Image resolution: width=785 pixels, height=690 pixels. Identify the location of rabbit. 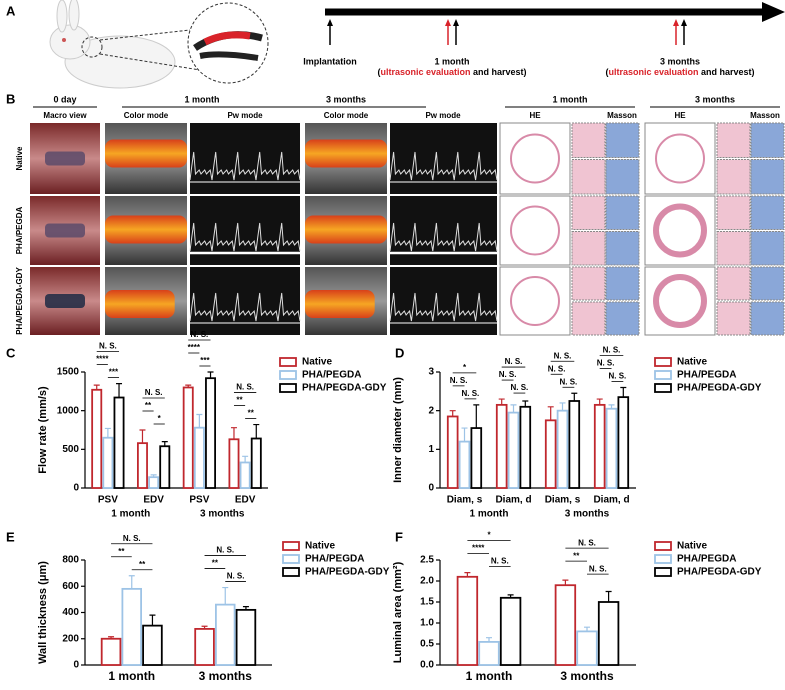
(159, 44).